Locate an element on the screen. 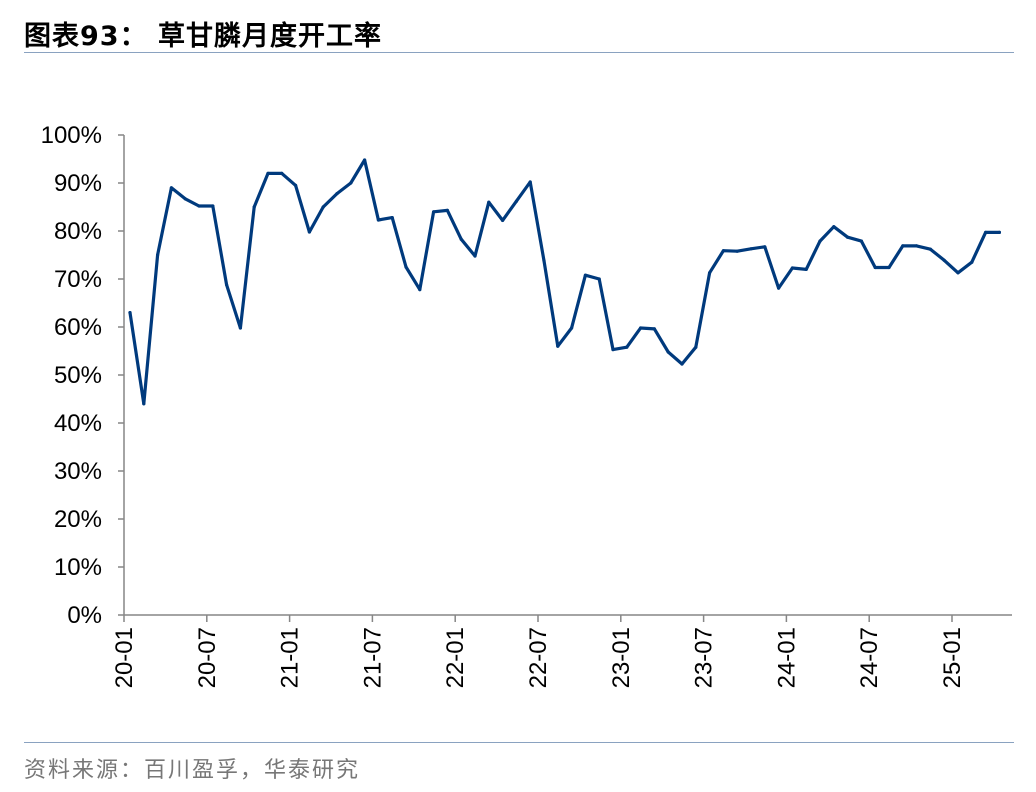  y-tick-label: 50% is located at coordinates (78, 375).